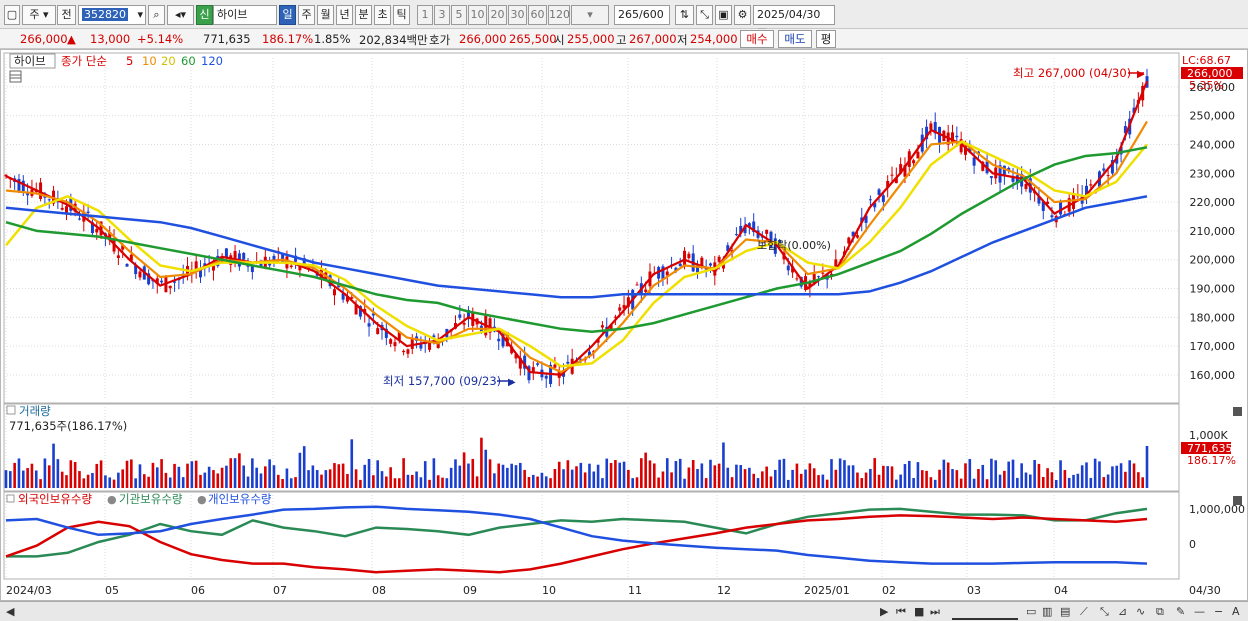 This screenshot has width=1248, height=621. Describe the element at coordinates (901, 611) in the screenshot. I see `rewind-icon: ⏮` at that location.